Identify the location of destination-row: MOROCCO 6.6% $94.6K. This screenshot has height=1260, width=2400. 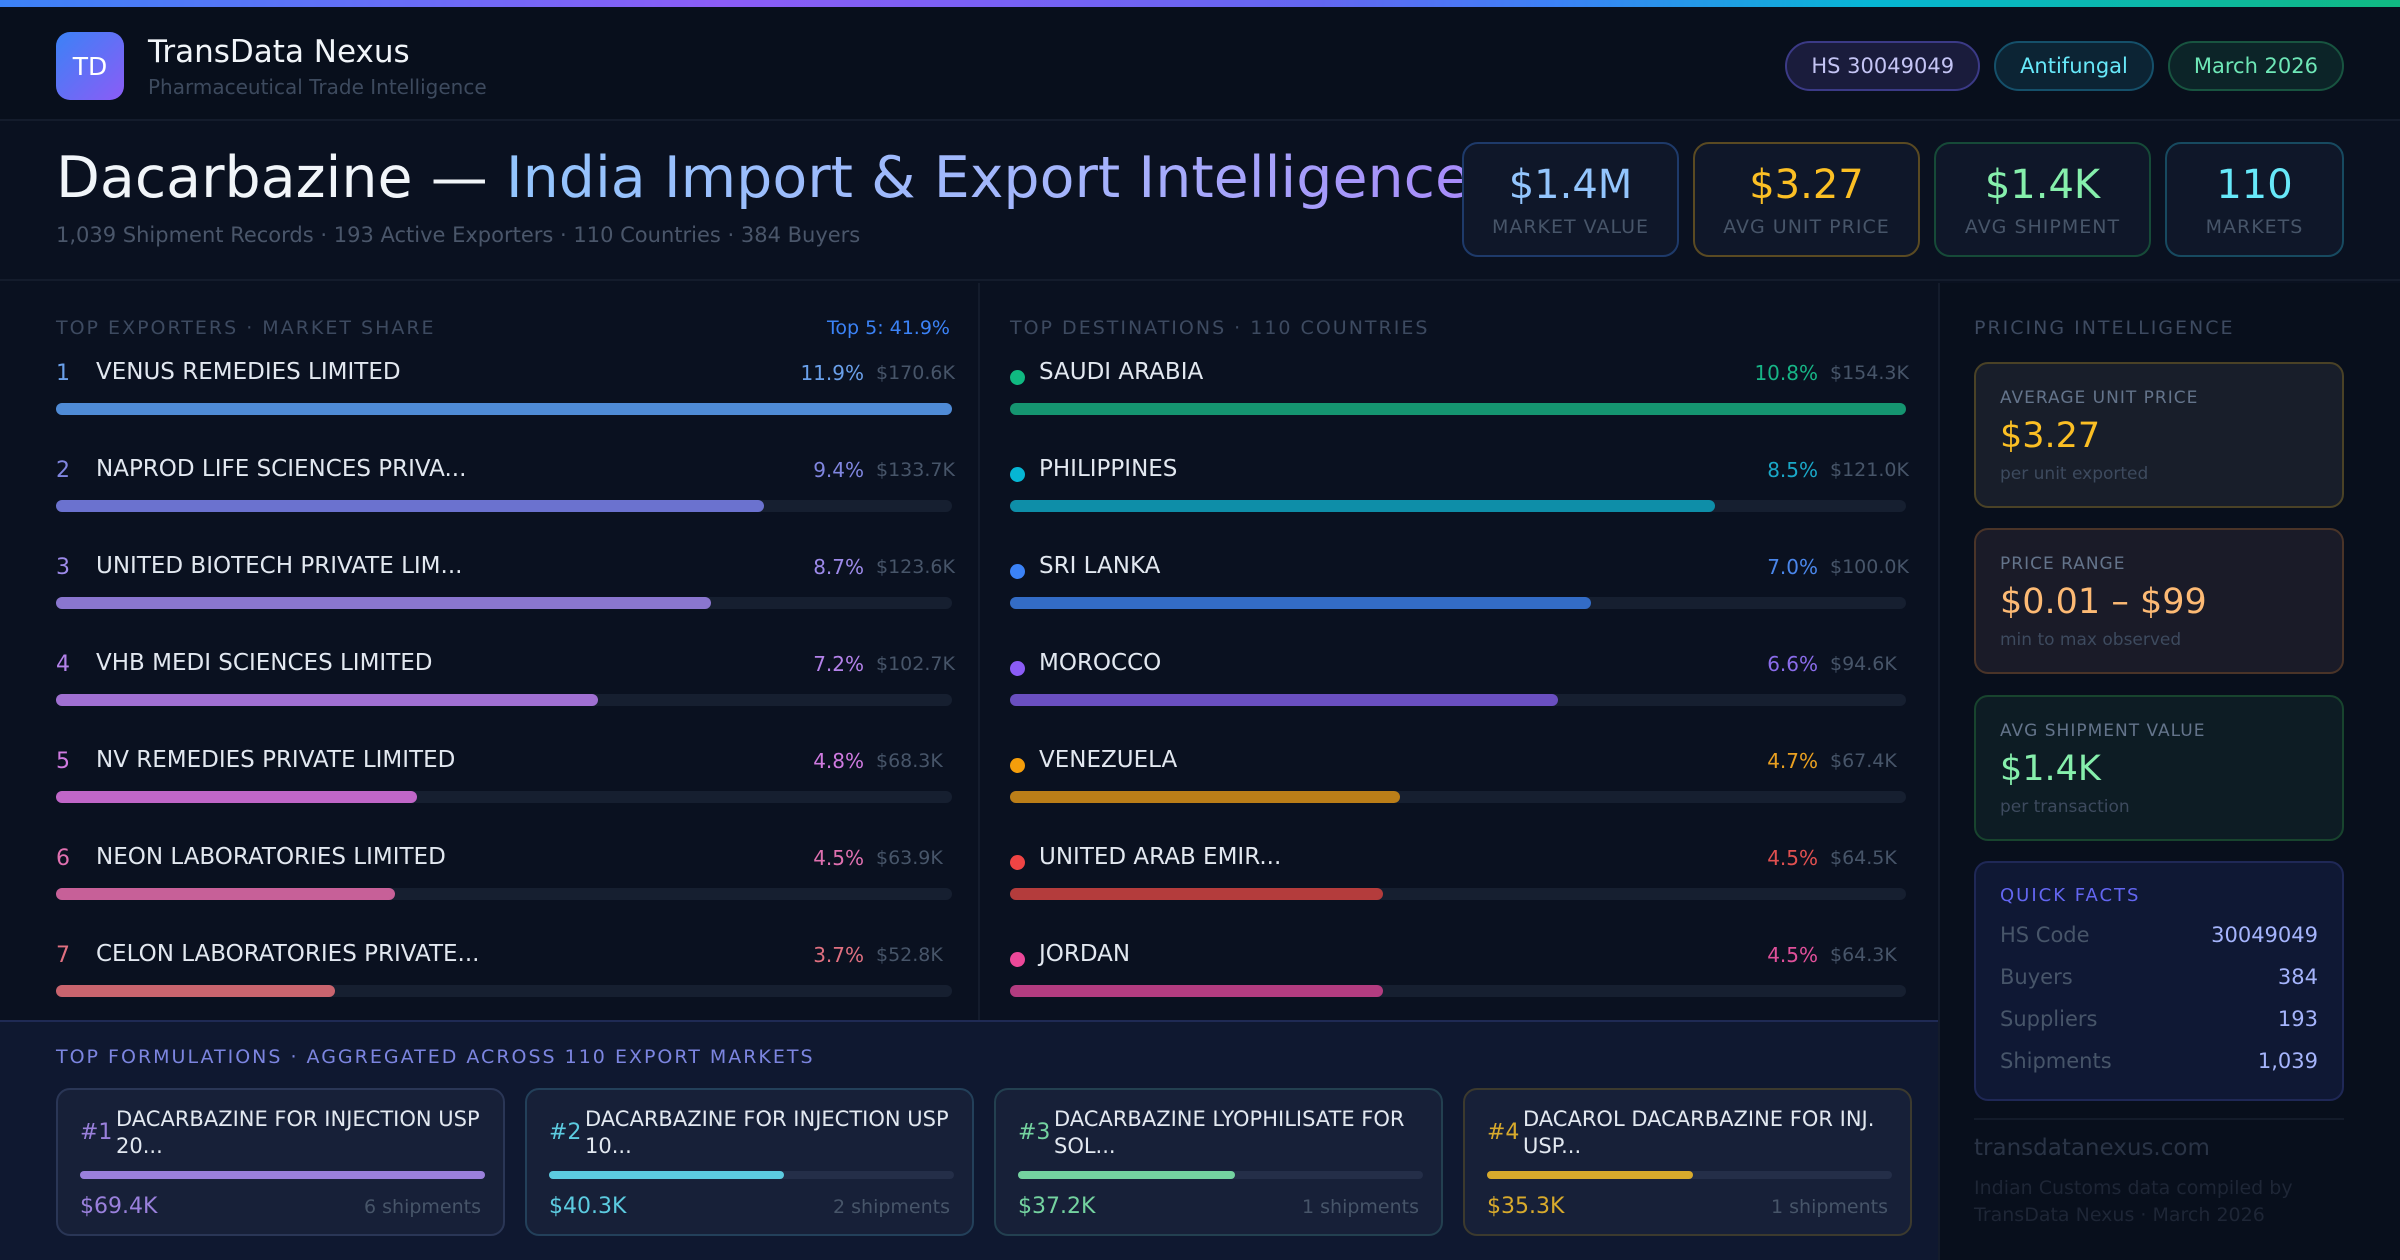
(1458, 699).